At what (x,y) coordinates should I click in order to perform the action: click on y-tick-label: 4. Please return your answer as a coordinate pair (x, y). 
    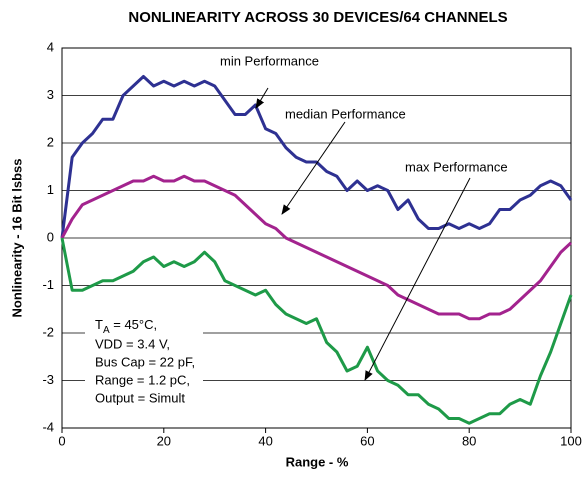
    Looking at the image, I should click on (50, 46).